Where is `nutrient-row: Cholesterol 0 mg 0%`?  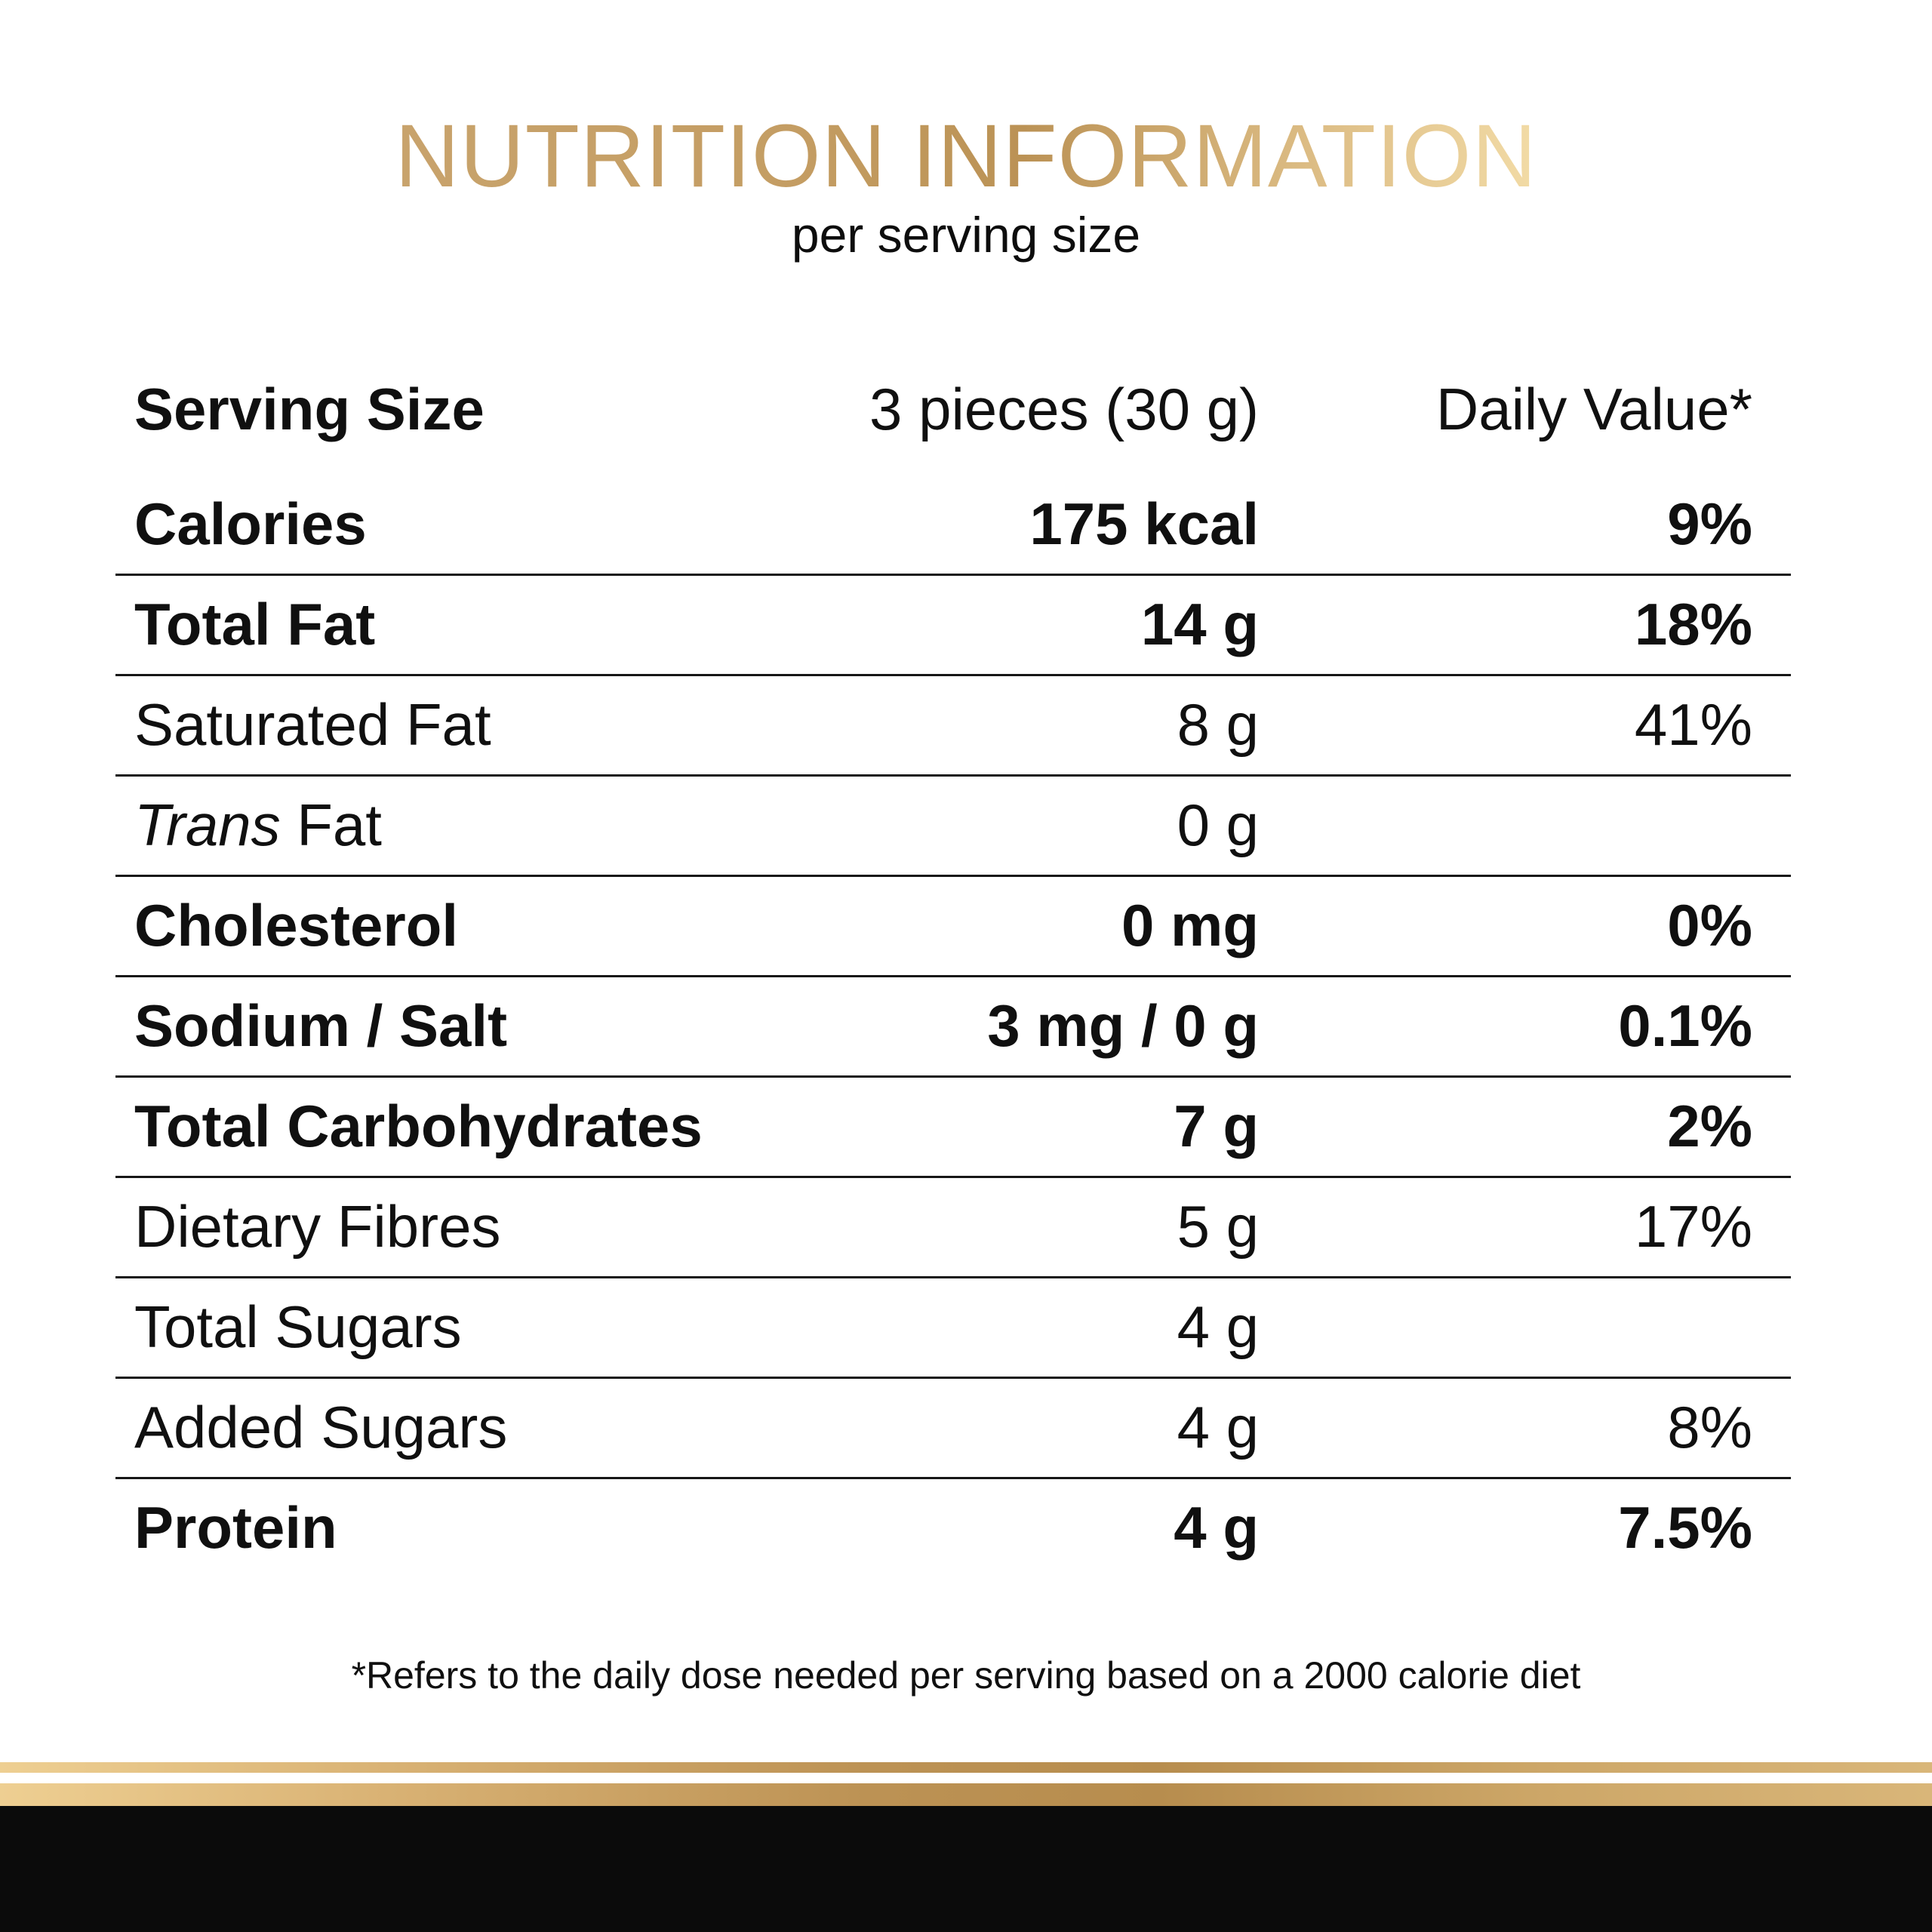
nutrient-row: Cholesterol 0 mg 0% is located at coordinates (953, 927).